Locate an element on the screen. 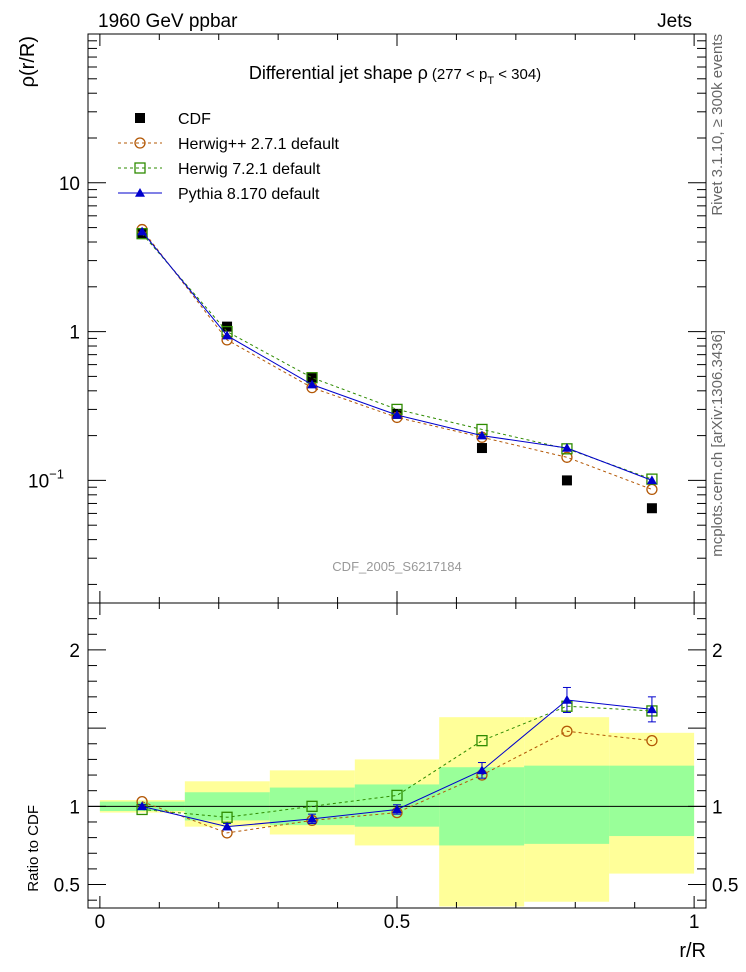  main-title-end: < 304) is located at coordinates (517, 74).